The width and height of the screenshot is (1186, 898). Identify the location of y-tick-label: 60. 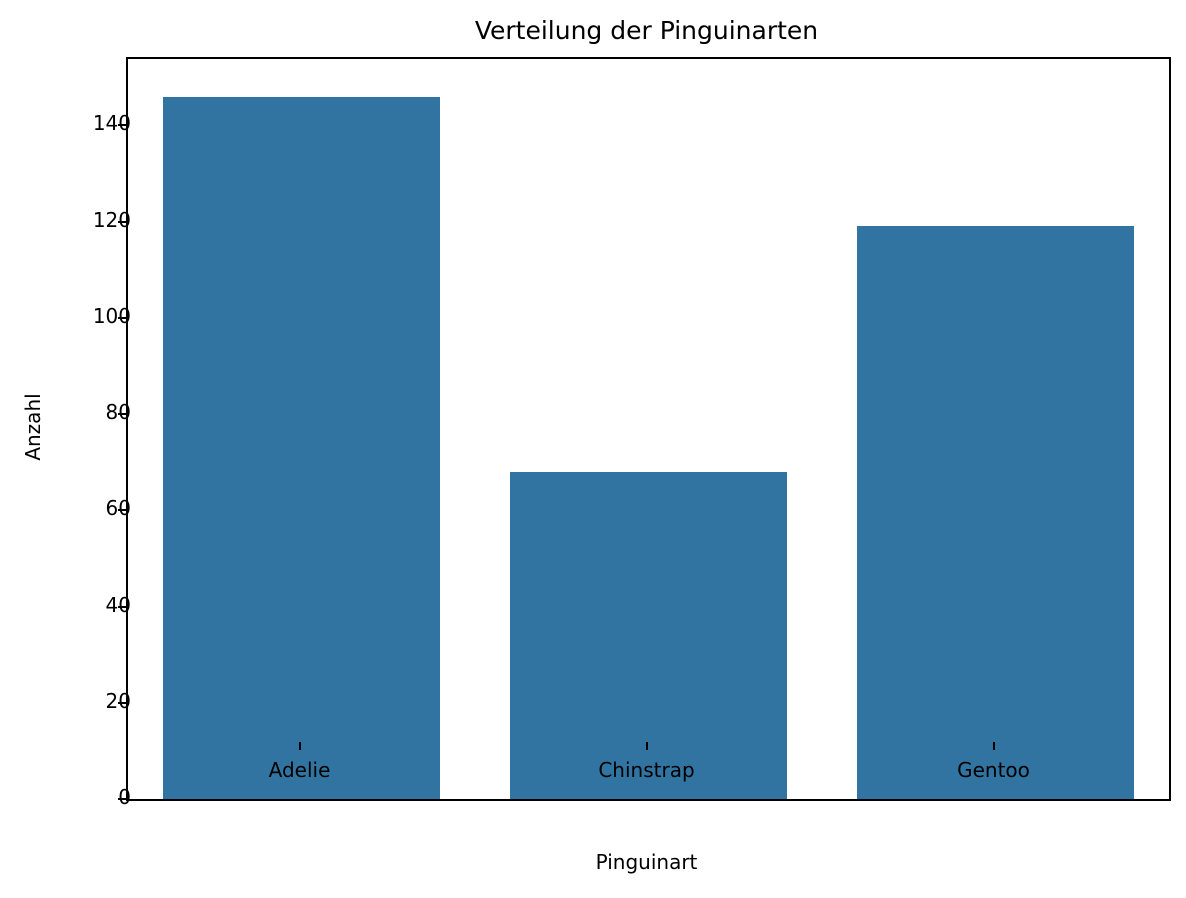
(118, 508).